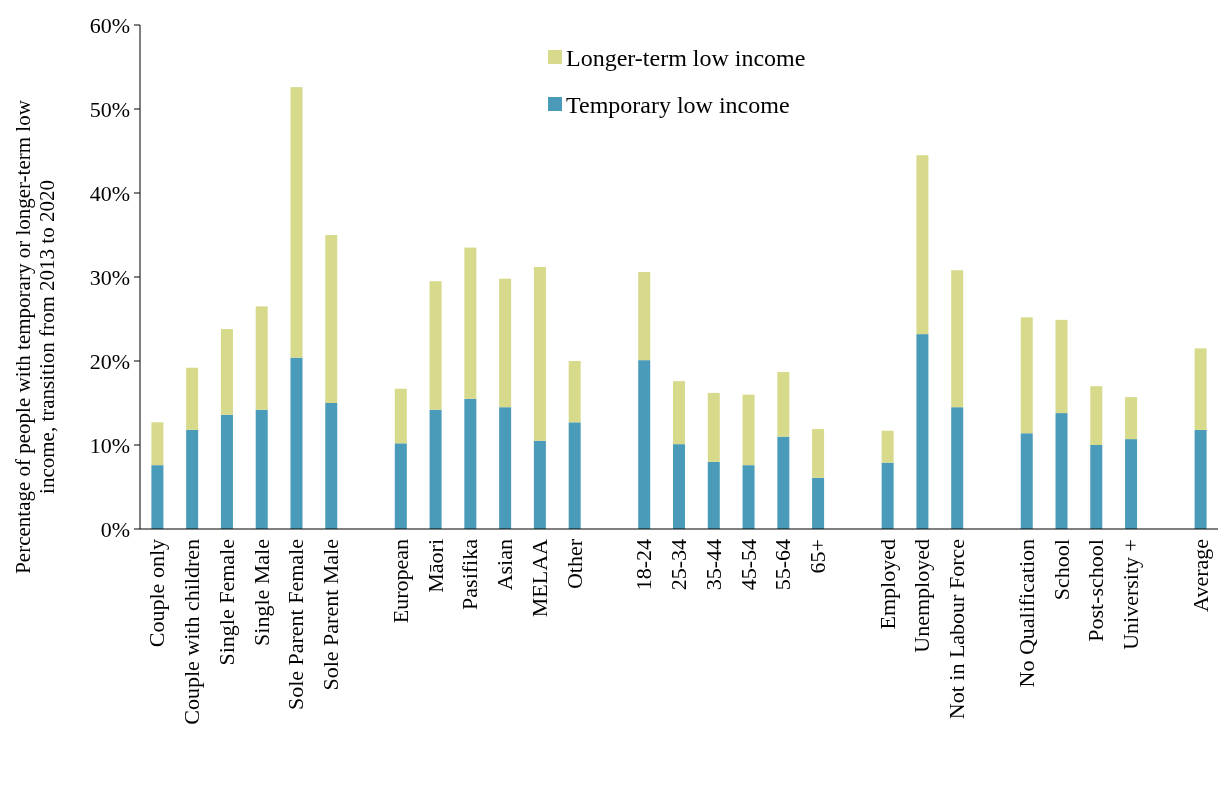 Image resolution: width=1220 pixels, height=793 pixels. What do you see at coordinates (109, 109) in the screenshot?
I see `y-tick-label: 50%` at bounding box center [109, 109].